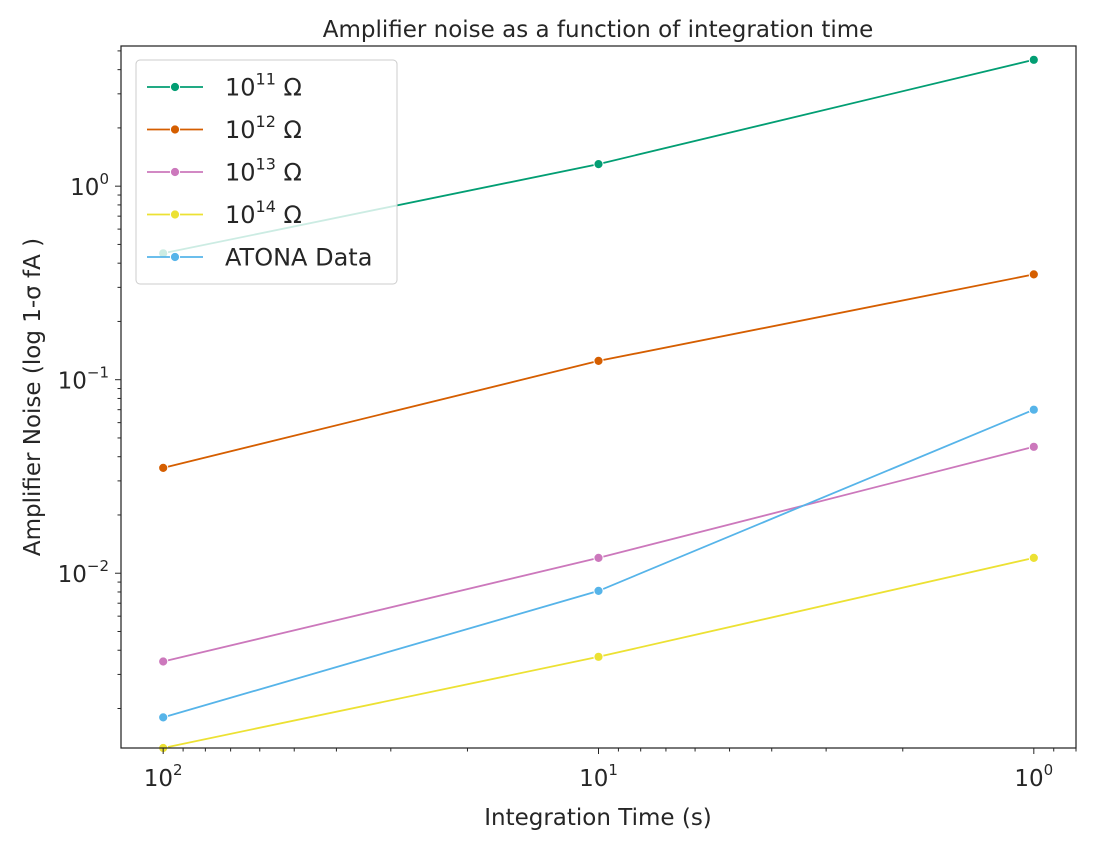 This screenshot has height=850, width=1100. I want to click on legend-box, so click(266, 172).